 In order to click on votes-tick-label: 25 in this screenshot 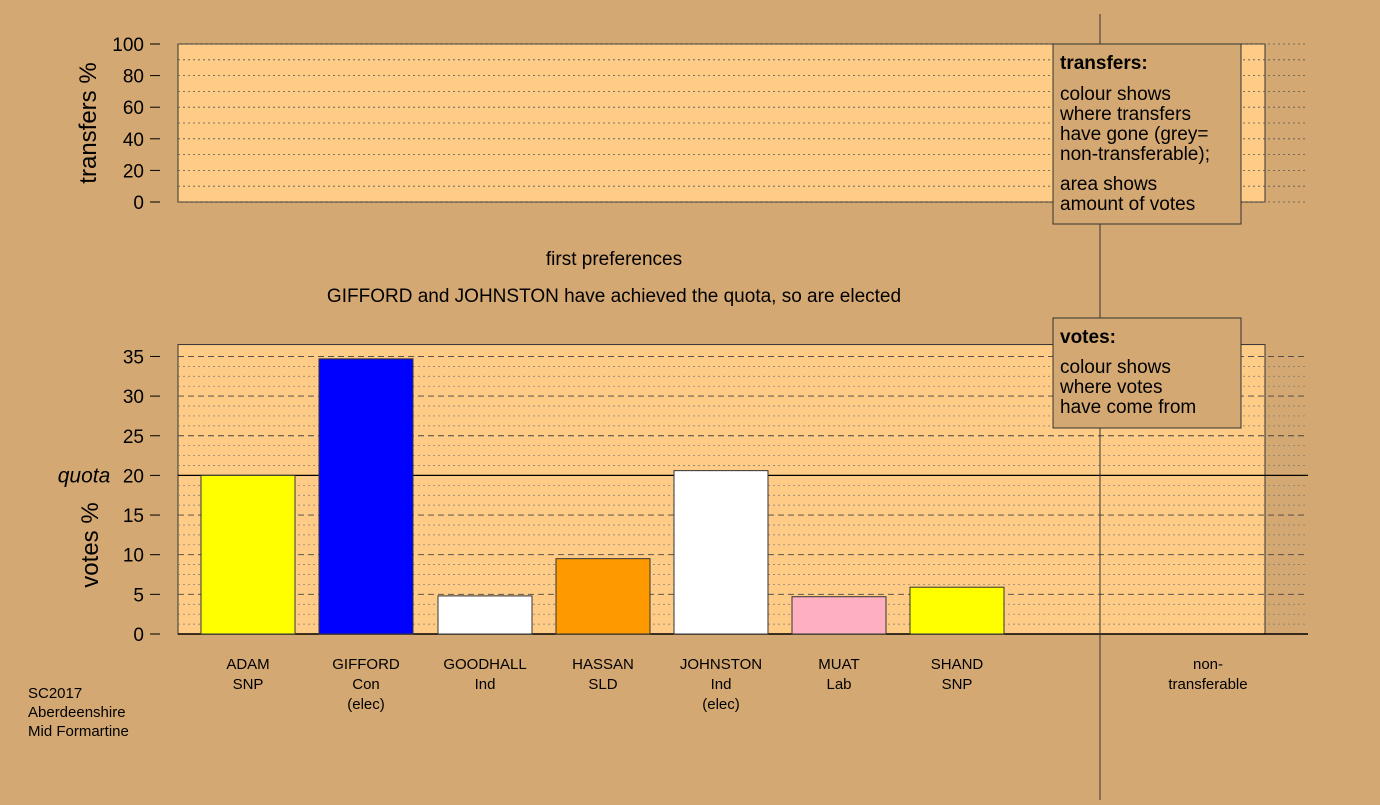, I will do `click(133, 437)`.